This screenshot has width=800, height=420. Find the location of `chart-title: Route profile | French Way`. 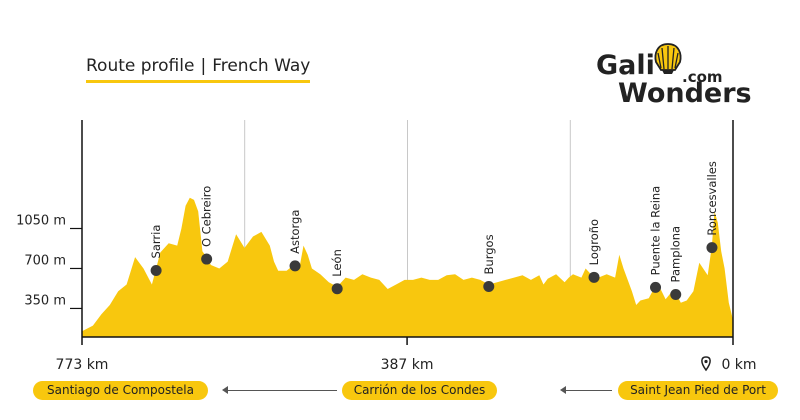

chart-title: Route profile | French Way is located at coordinates (198, 69).